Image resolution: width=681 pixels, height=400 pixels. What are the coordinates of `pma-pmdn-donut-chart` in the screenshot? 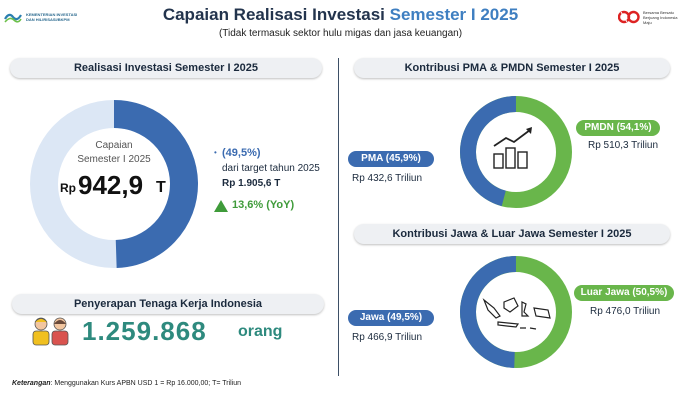 It's located at (516, 152).